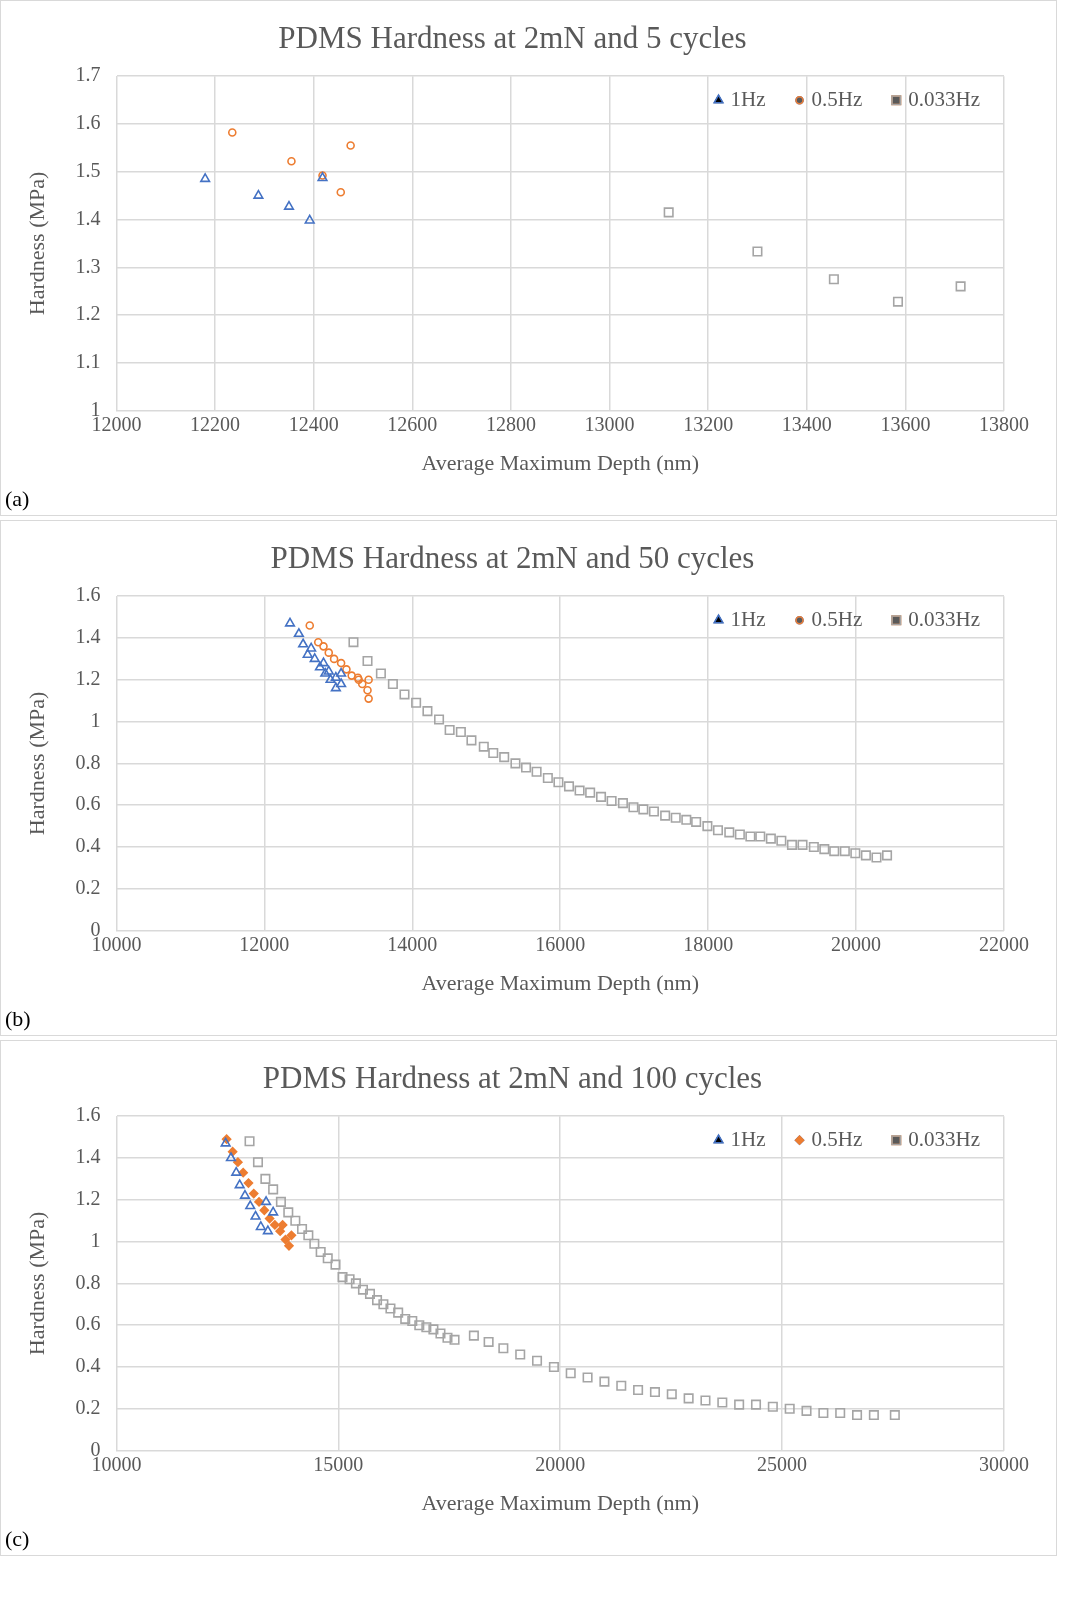  What do you see at coordinates (88, 217) in the screenshot?
I see `y-tick-label: 1.4` at bounding box center [88, 217].